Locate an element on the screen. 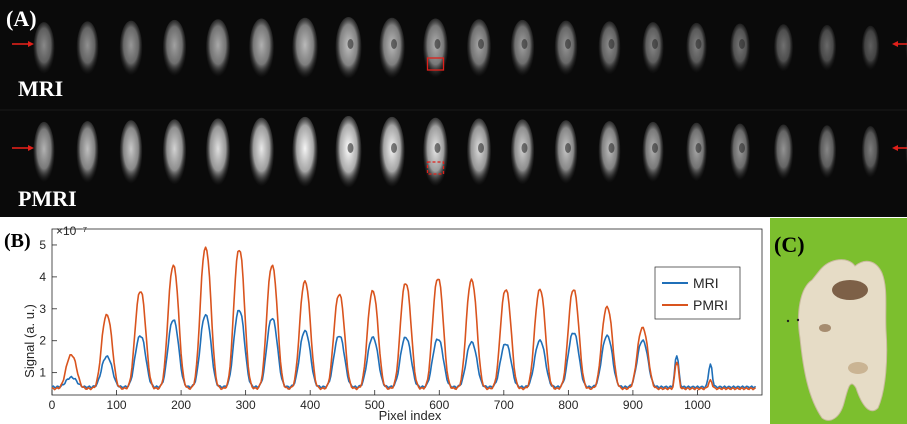 The width and height of the screenshot is (907, 424). panel-c-tooth-photo: (C) is located at coordinates (838, 321).